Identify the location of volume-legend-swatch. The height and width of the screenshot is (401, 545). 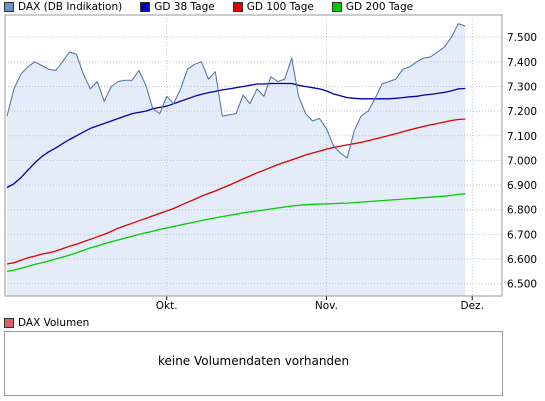
(9, 323).